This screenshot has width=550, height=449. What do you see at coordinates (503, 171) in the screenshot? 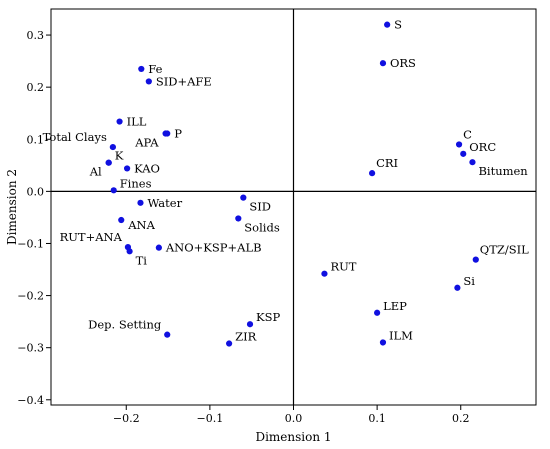
I see `point-label: Bitumen` at bounding box center [503, 171].